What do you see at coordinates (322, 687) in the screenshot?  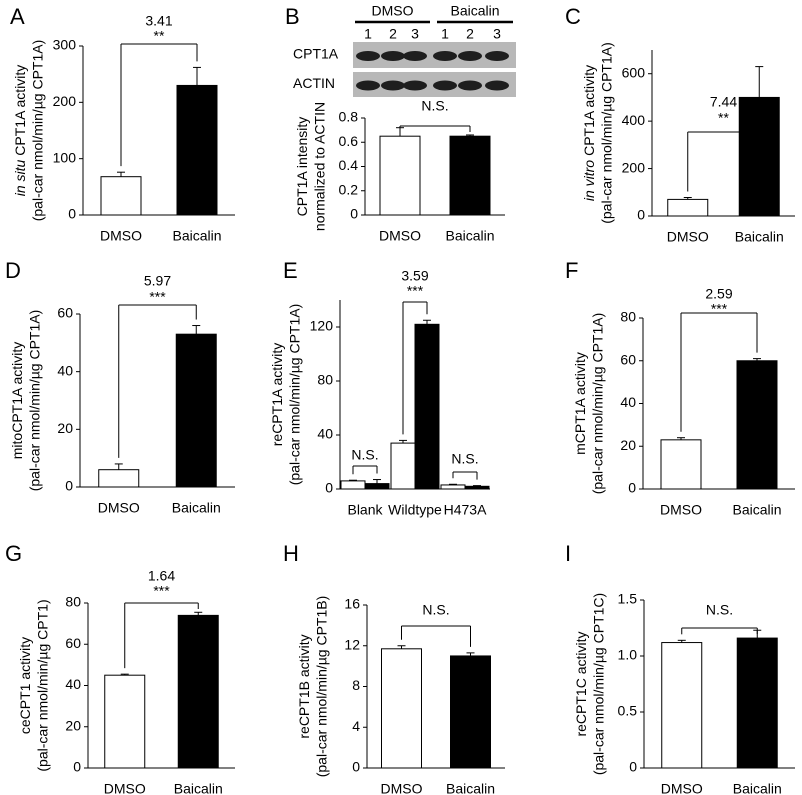 I see `y-axis-label: (pal-car nmol/min/µg CPT1B)` at bounding box center [322, 687].